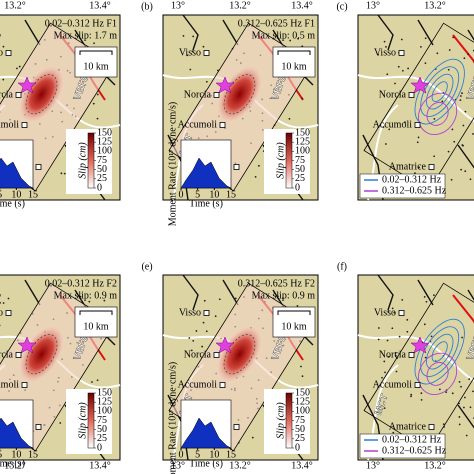  Describe the element at coordinates (96, 66) in the screenshot. I see `scale-label: 10 km` at that location.